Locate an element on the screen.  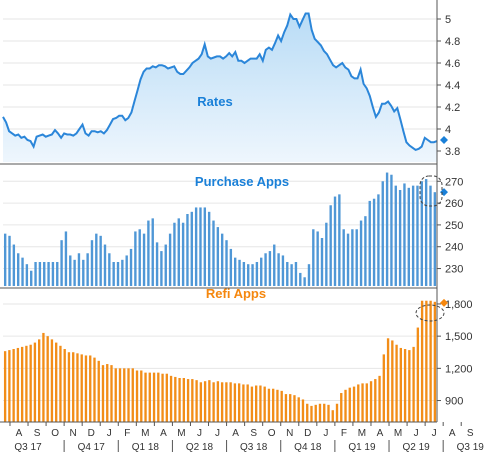
x-month-label: S is located at coordinates (253, 433).